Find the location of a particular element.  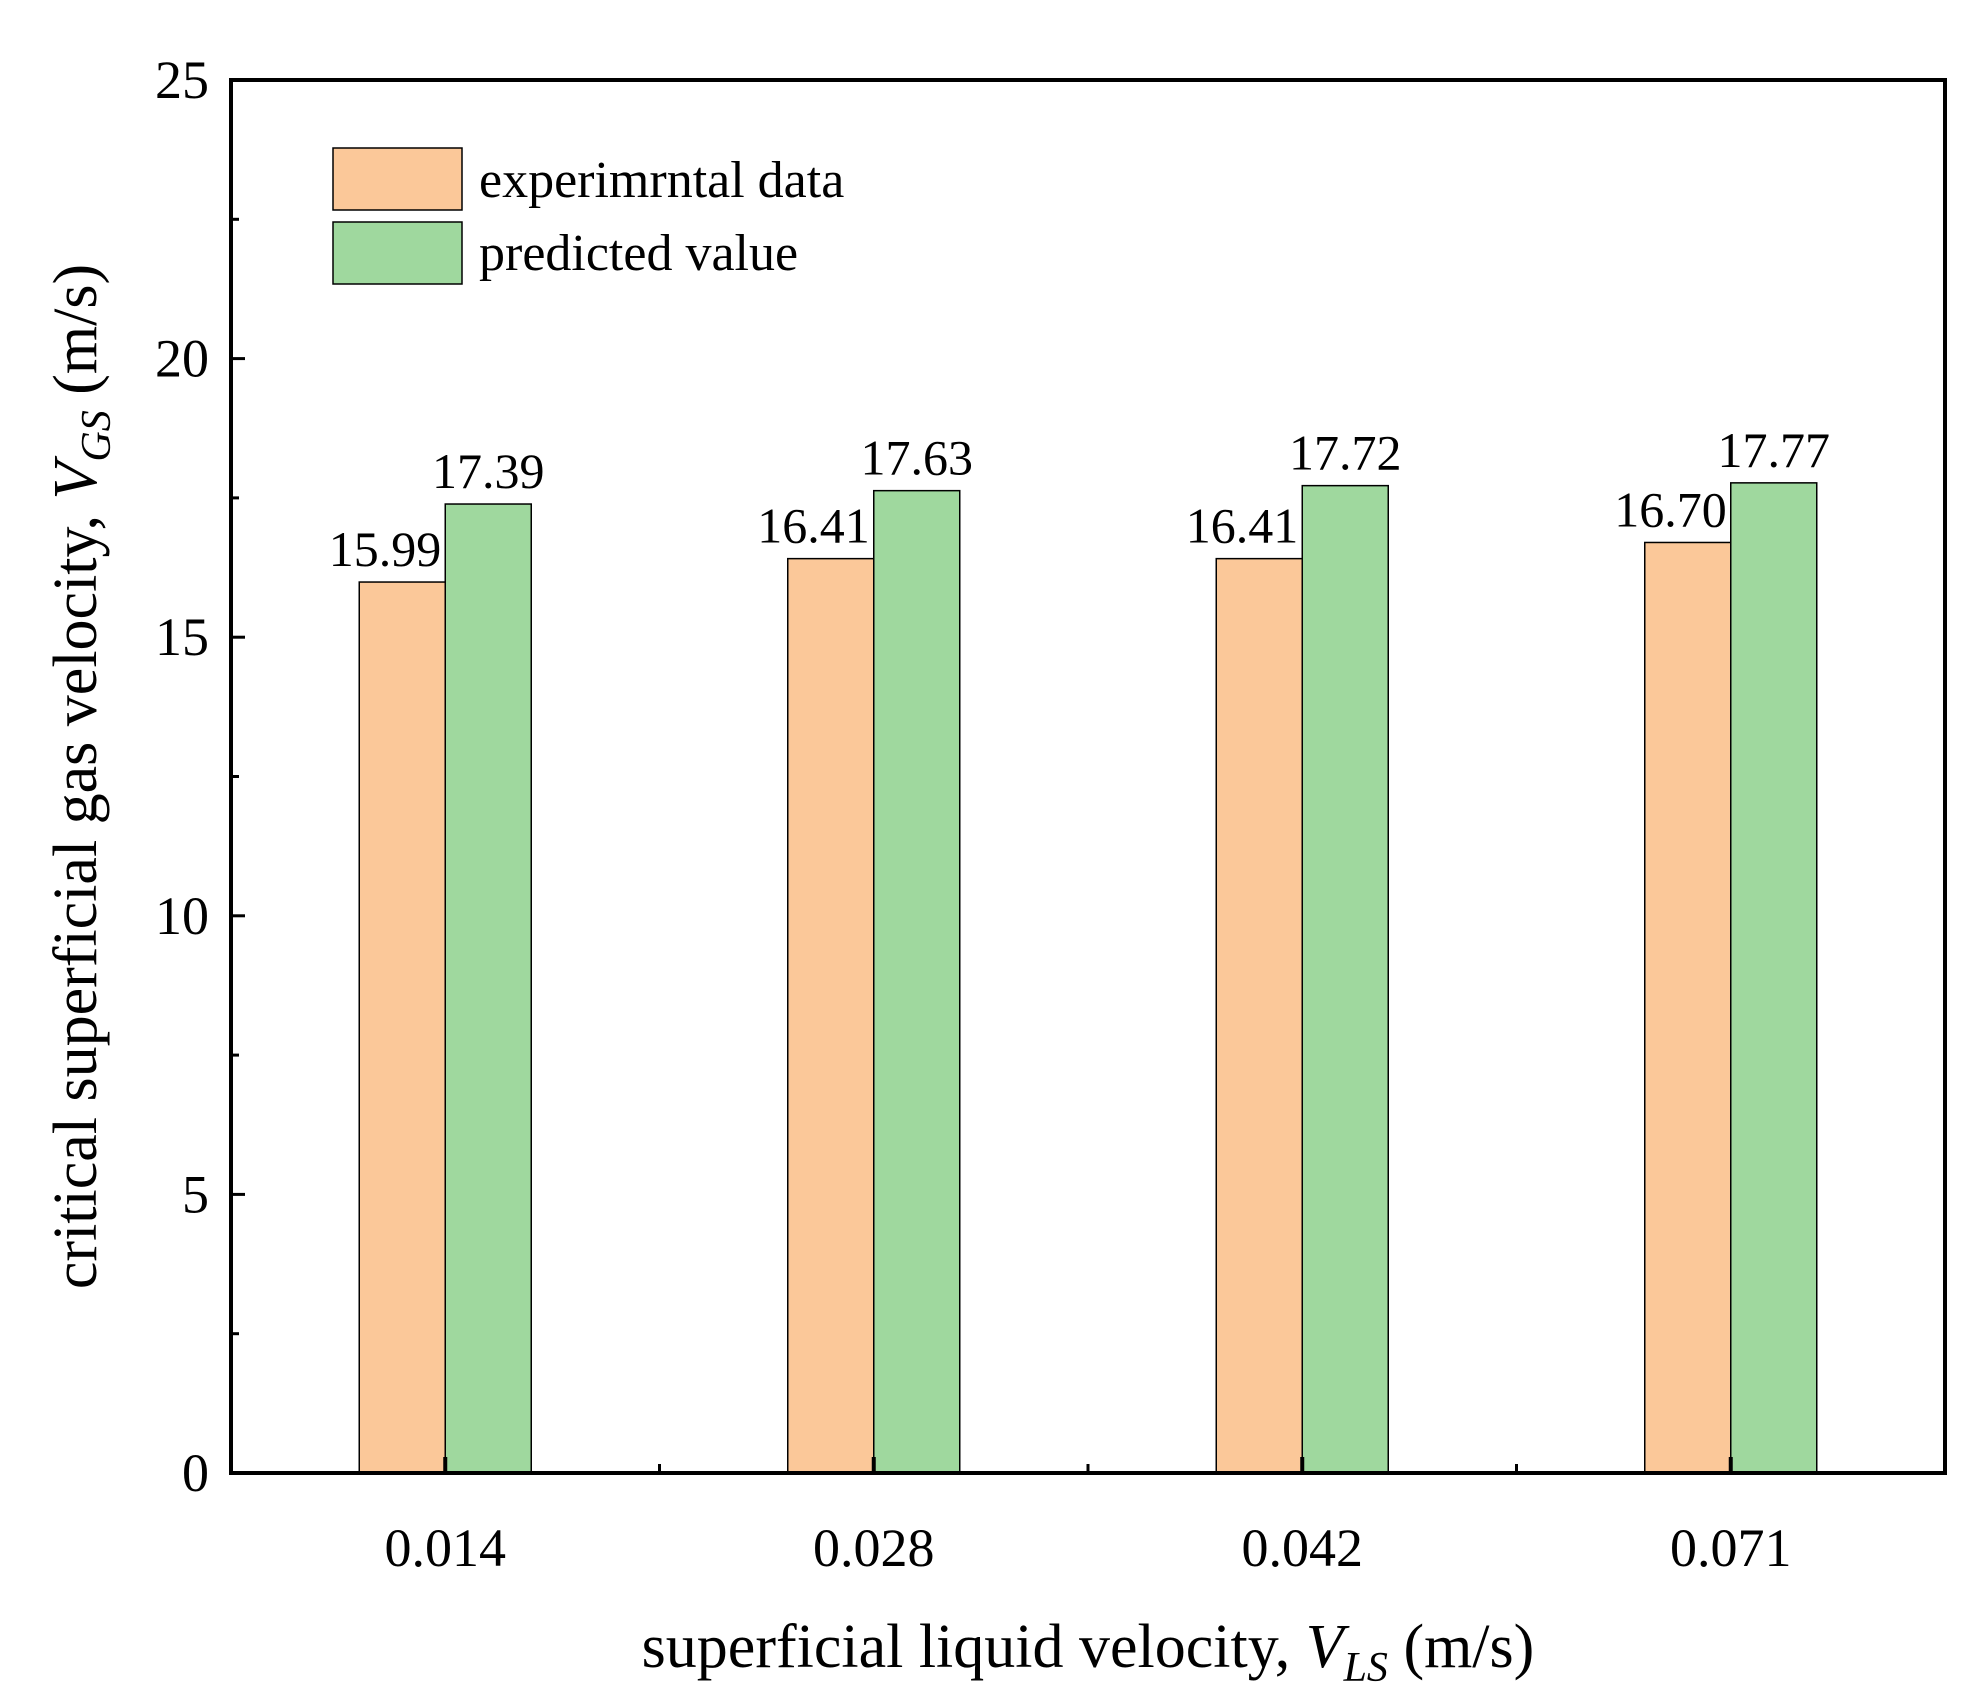

x-axis-title: superficial liquid velocity, VLS (m/s) is located at coordinates (1088, 1652).